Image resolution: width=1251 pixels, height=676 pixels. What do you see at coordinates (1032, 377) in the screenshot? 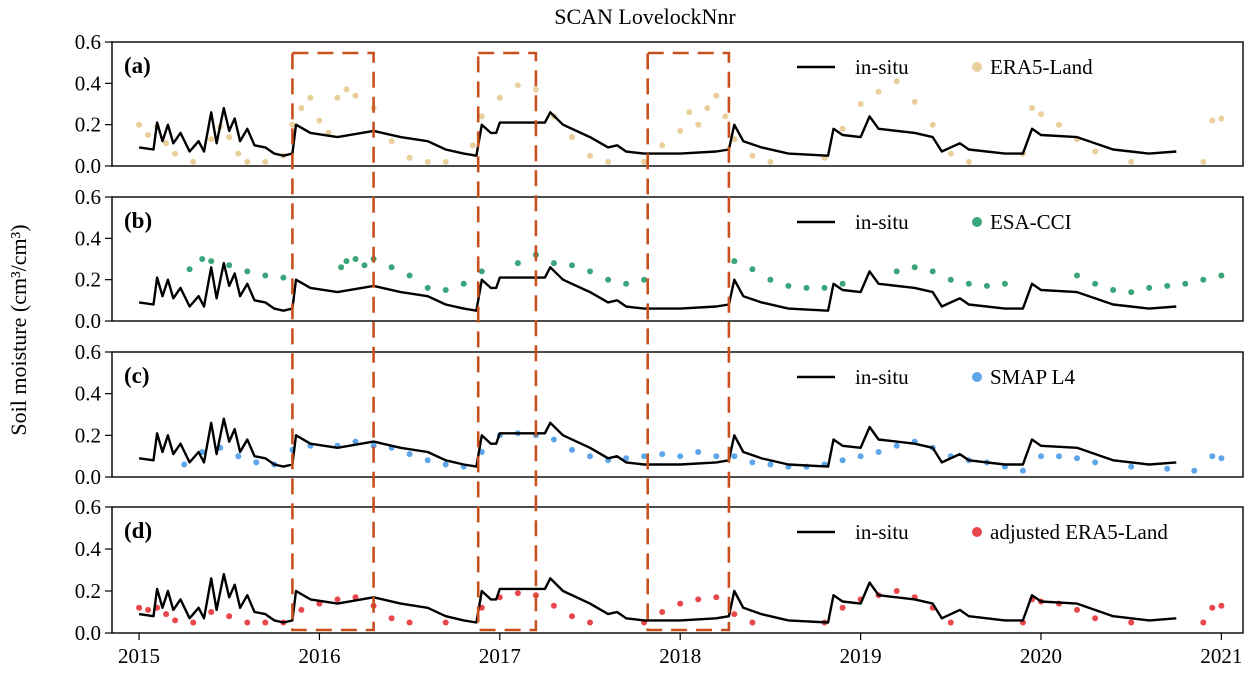
I see `legend-dot-label: SMAP L4` at bounding box center [1032, 377].